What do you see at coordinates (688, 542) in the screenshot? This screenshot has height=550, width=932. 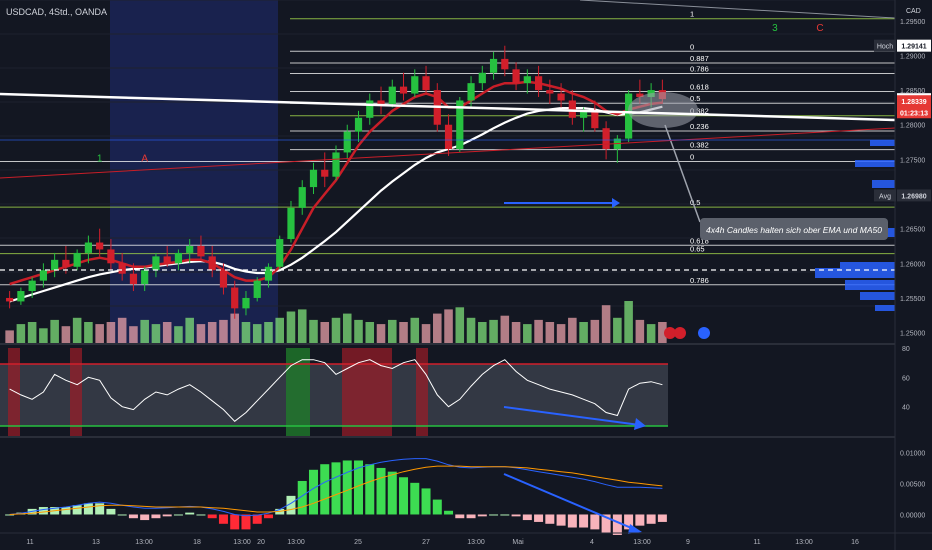 I see `time-axis-tick: 9` at bounding box center [688, 542].